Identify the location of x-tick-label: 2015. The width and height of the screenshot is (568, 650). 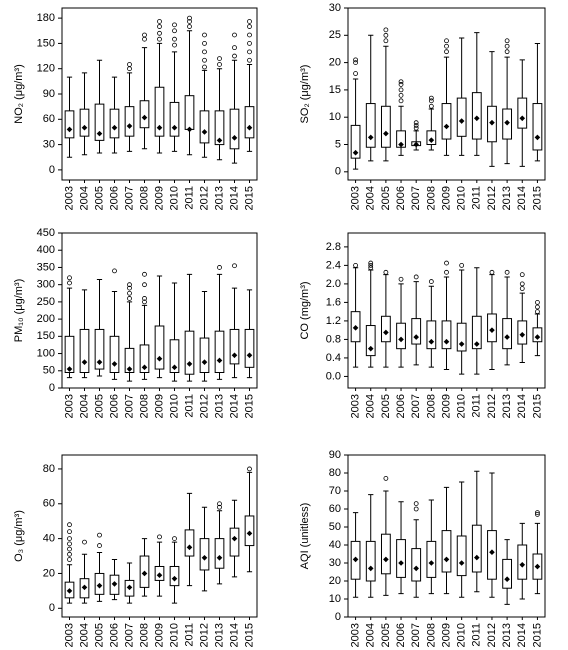
(249, 198).